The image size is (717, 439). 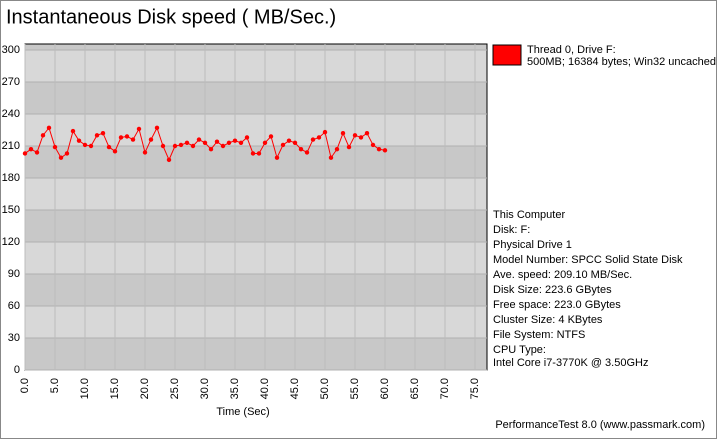 I want to click on x-tick-label: 0.0, so click(x=25, y=385).